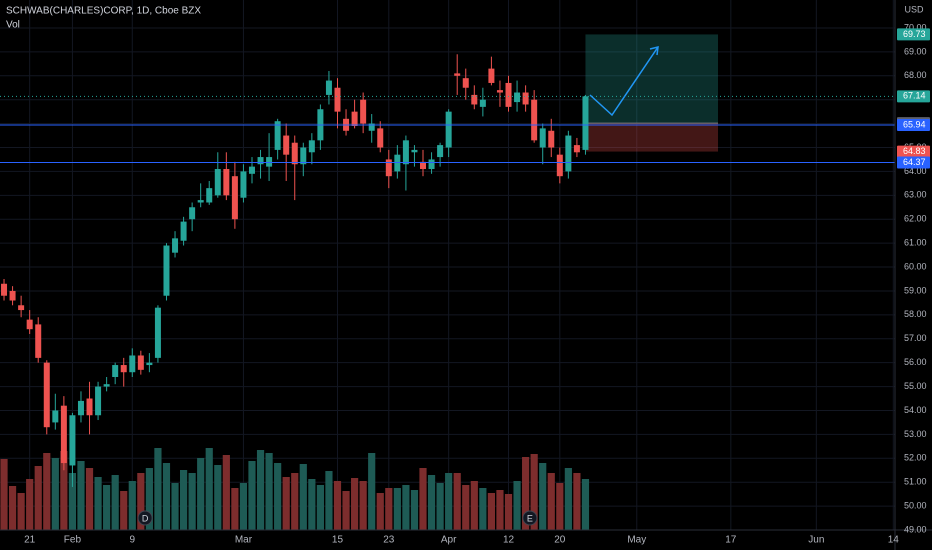 The height and width of the screenshot is (550, 932). I want to click on price-label: 64.83, so click(914, 151).